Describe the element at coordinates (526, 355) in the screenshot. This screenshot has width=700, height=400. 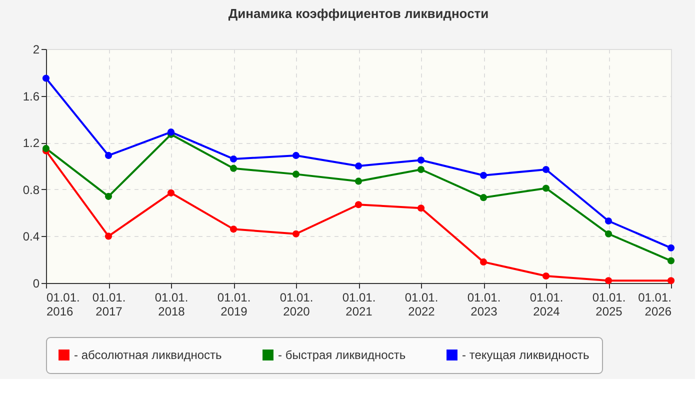
I see `legend-label: - текущая ликвидность` at that location.